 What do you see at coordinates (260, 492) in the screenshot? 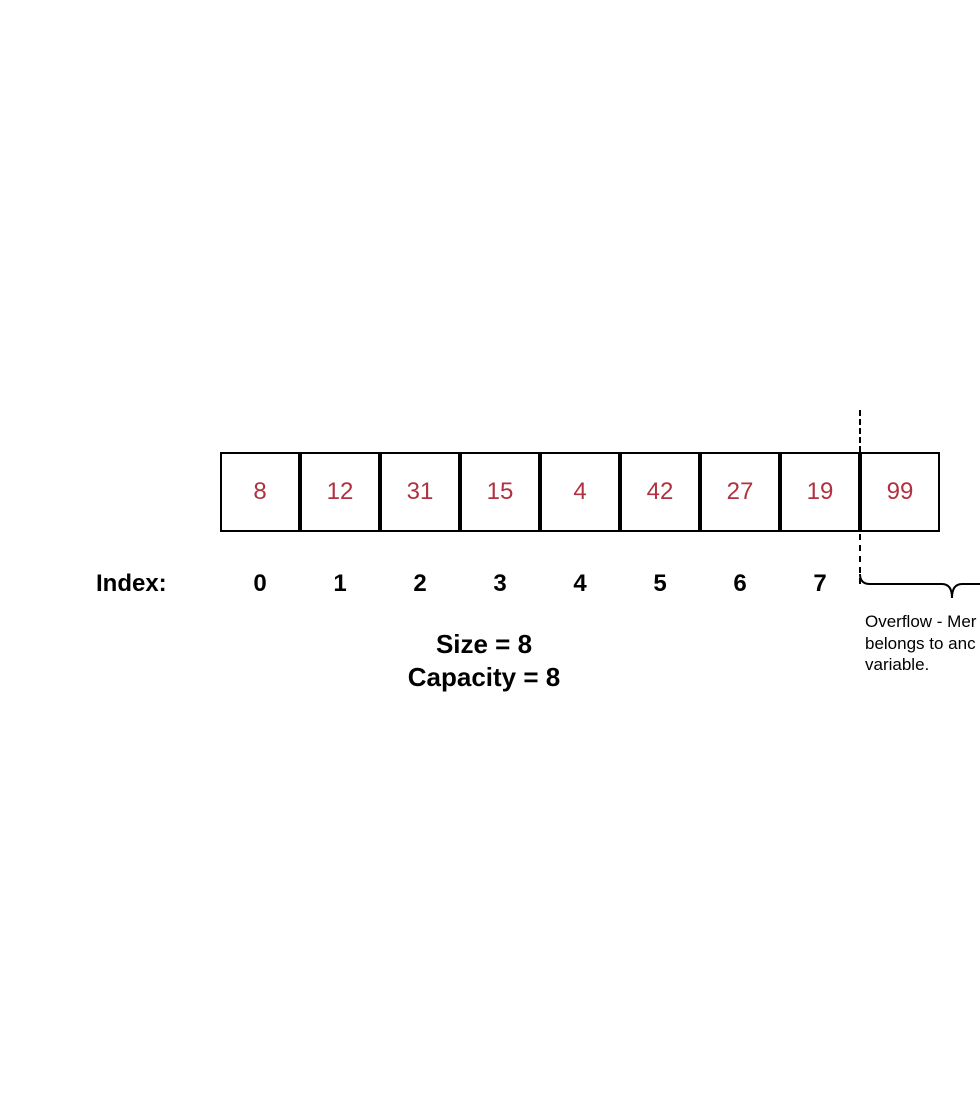
I see `array-cell: 8` at bounding box center [260, 492].